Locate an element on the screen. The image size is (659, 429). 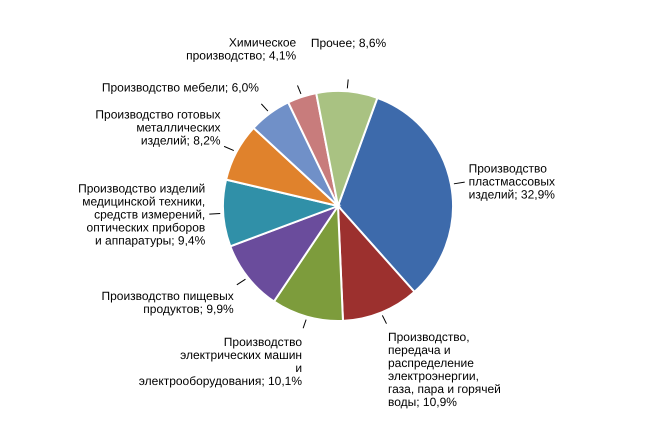
slice-label: Прочее; 8,6% is located at coordinates (348, 43).